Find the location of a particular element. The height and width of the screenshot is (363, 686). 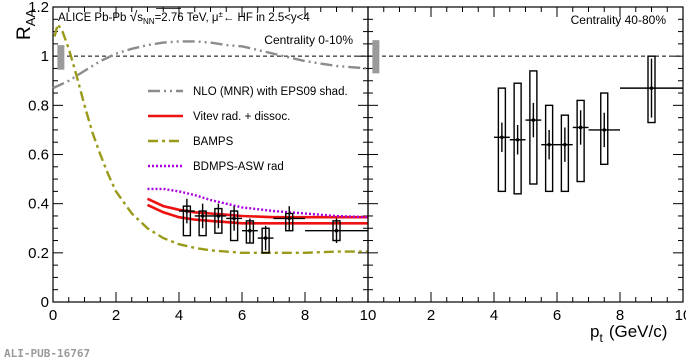

legend-label: BAMPS is located at coordinates (213, 142).